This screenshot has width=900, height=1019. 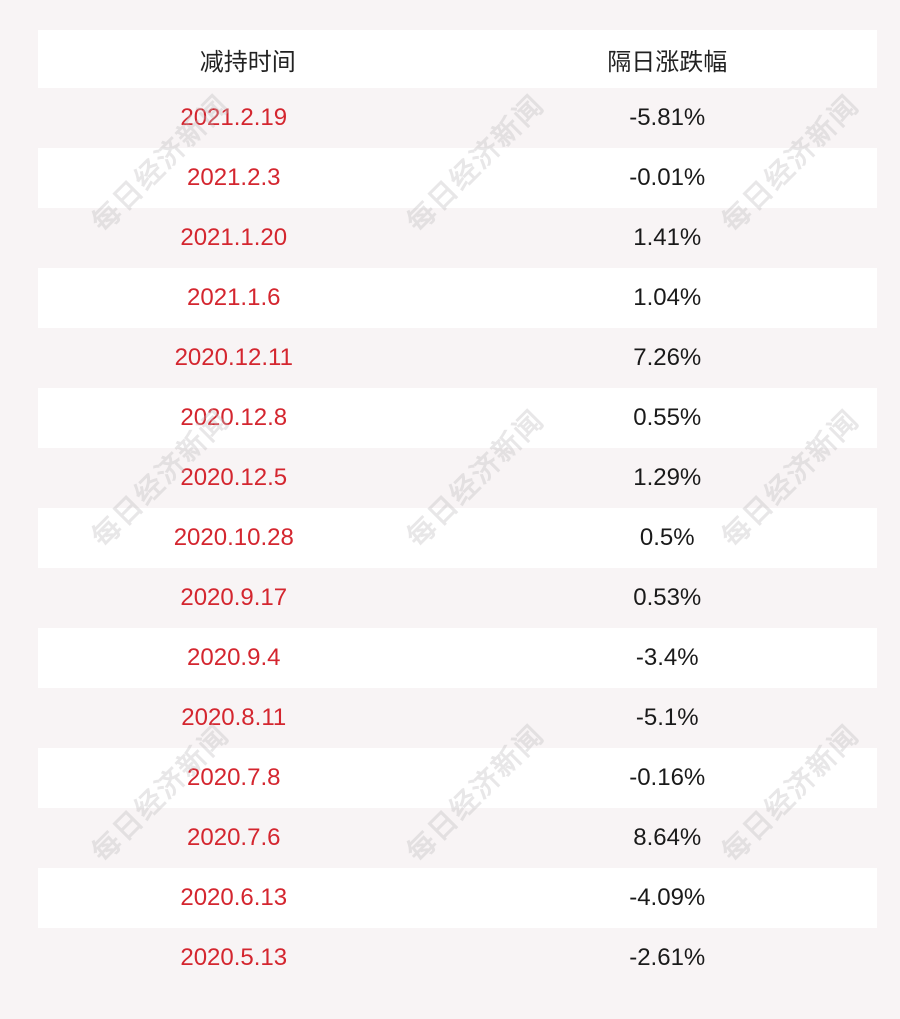 What do you see at coordinates (234, 717) in the screenshot?
I see `date-cell: 2020.8.11` at bounding box center [234, 717].